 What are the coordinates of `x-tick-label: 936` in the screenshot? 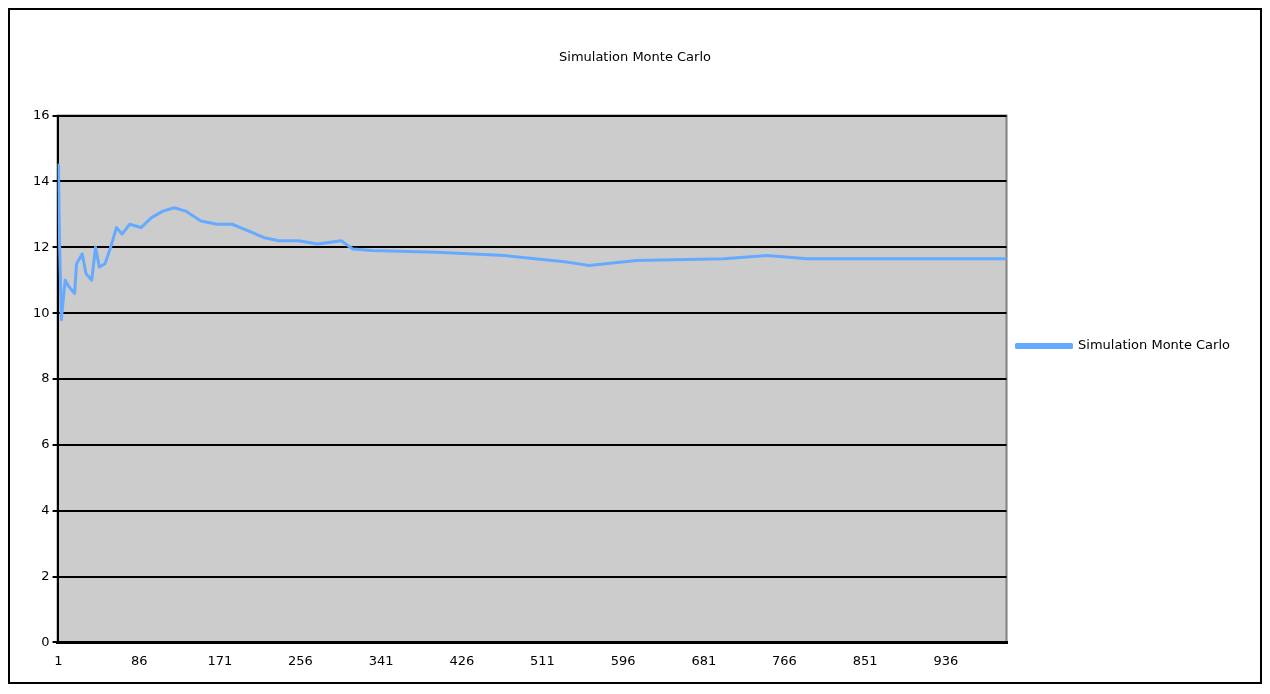 It's located at (946, 660).